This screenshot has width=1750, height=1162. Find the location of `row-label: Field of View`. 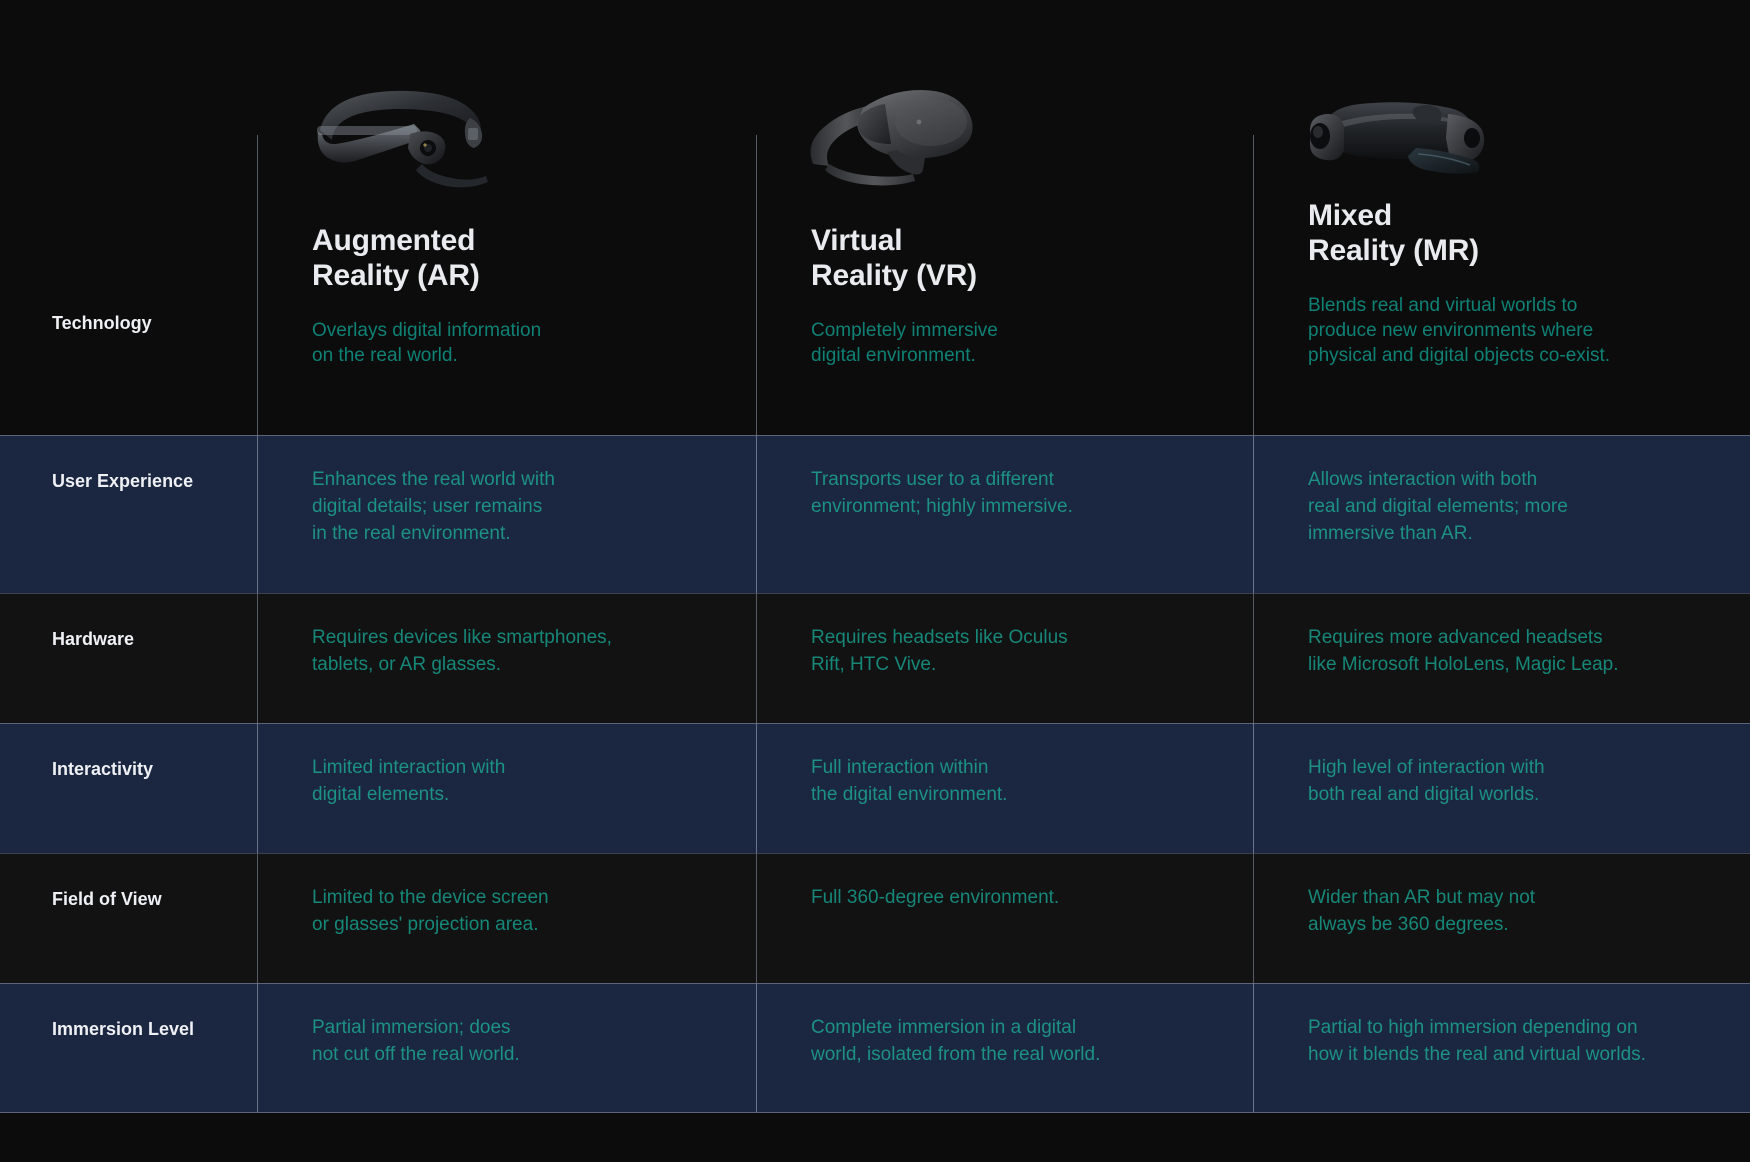

row-label: Field of View is located at coordinates (107, 899).